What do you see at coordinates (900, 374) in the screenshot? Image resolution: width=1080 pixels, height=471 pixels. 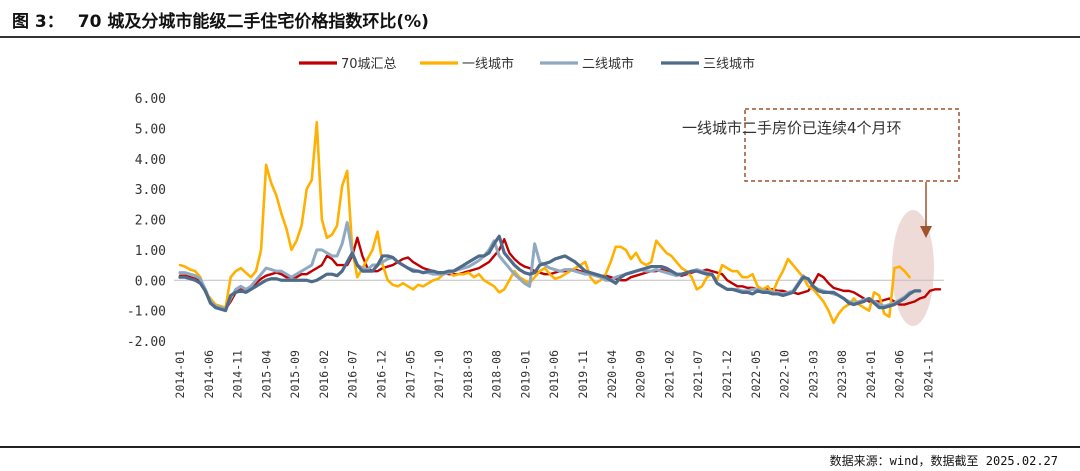 I see `x-tick-label: 2024-06` at bounding box center [900, 374].